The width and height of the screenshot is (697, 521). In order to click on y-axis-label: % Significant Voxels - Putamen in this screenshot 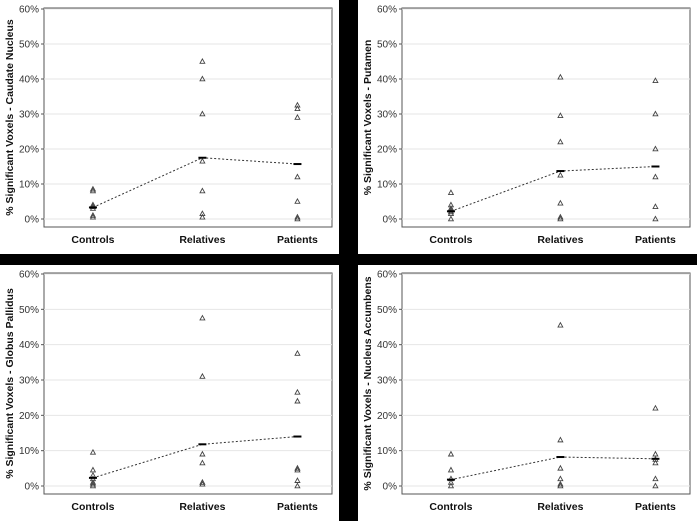, I will do `click(368, 118)`.